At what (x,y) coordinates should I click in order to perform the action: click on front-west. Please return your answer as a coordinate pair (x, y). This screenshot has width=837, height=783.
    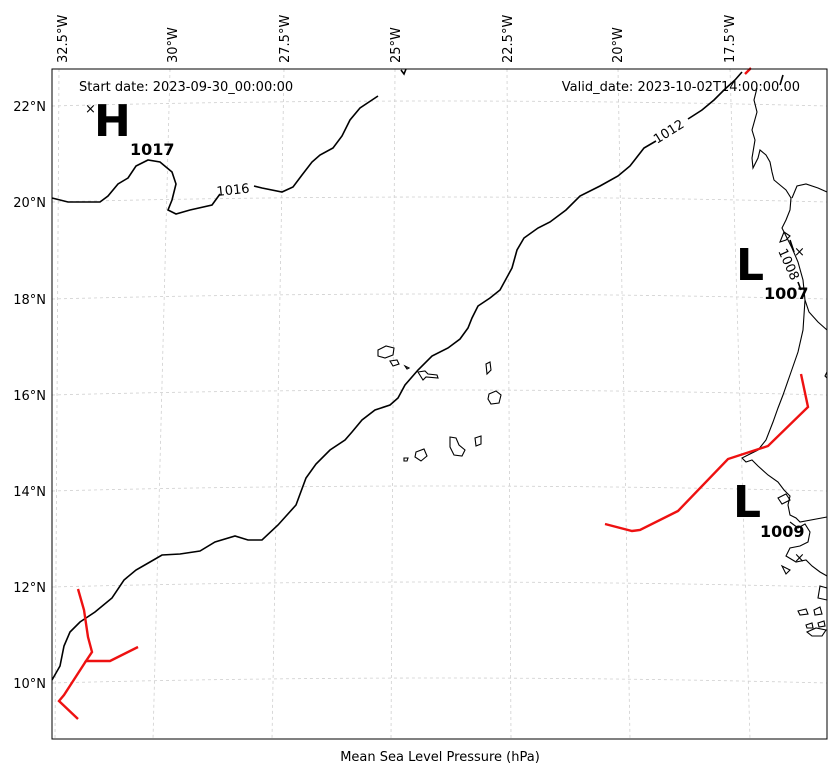
    Looking at the image, I should click on (107, 625).